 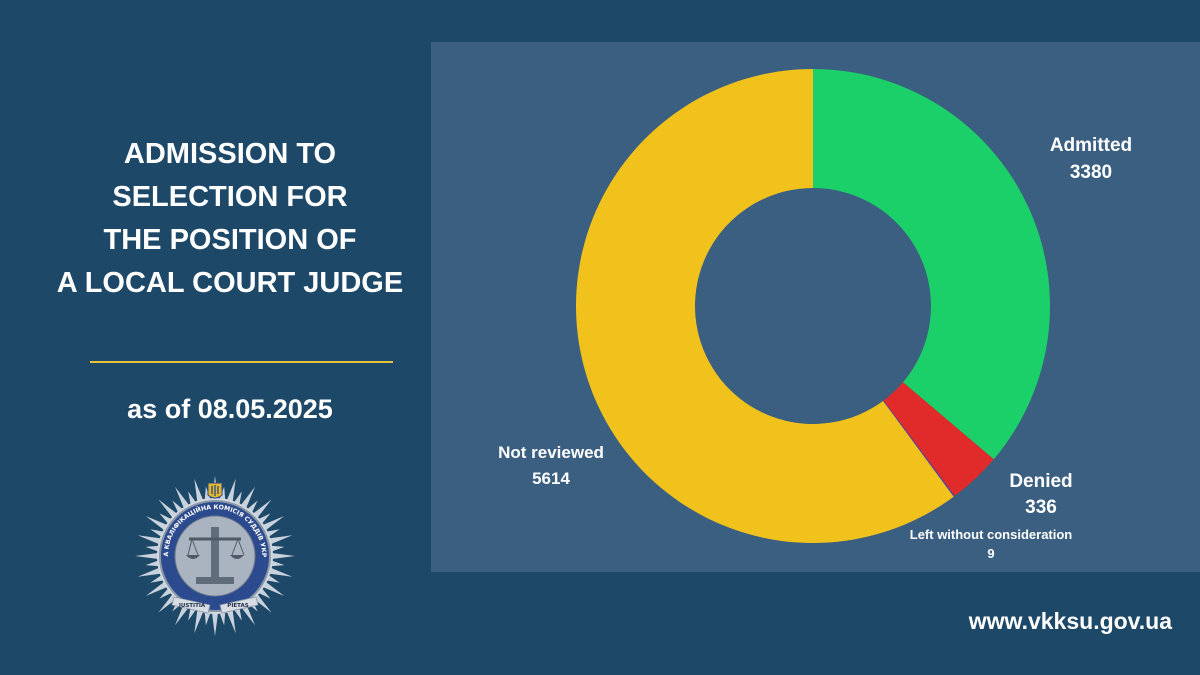 What do you see at coordinates (230, 409) in the screenshot?
I see `date-label: as of 08.05.2025` at bounding box center [230, 409].